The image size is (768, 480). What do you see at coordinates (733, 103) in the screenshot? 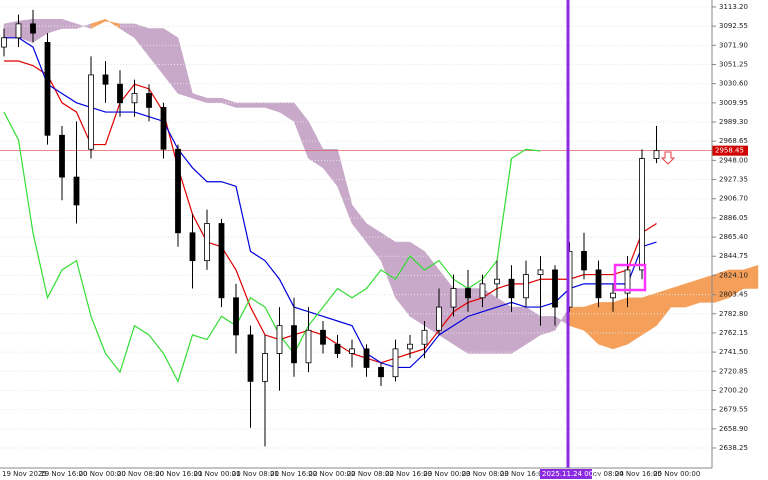
I see `y-tick-label: 3009.95` at bounding box center [733, 103].